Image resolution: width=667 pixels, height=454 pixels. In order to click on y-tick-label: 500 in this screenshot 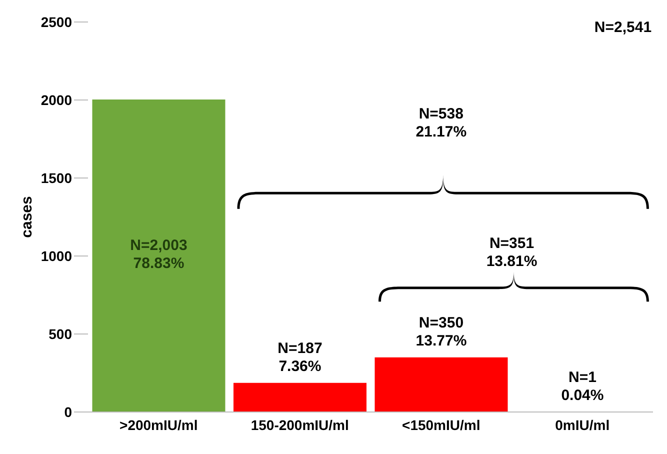, I will do `click(60, 334)`.